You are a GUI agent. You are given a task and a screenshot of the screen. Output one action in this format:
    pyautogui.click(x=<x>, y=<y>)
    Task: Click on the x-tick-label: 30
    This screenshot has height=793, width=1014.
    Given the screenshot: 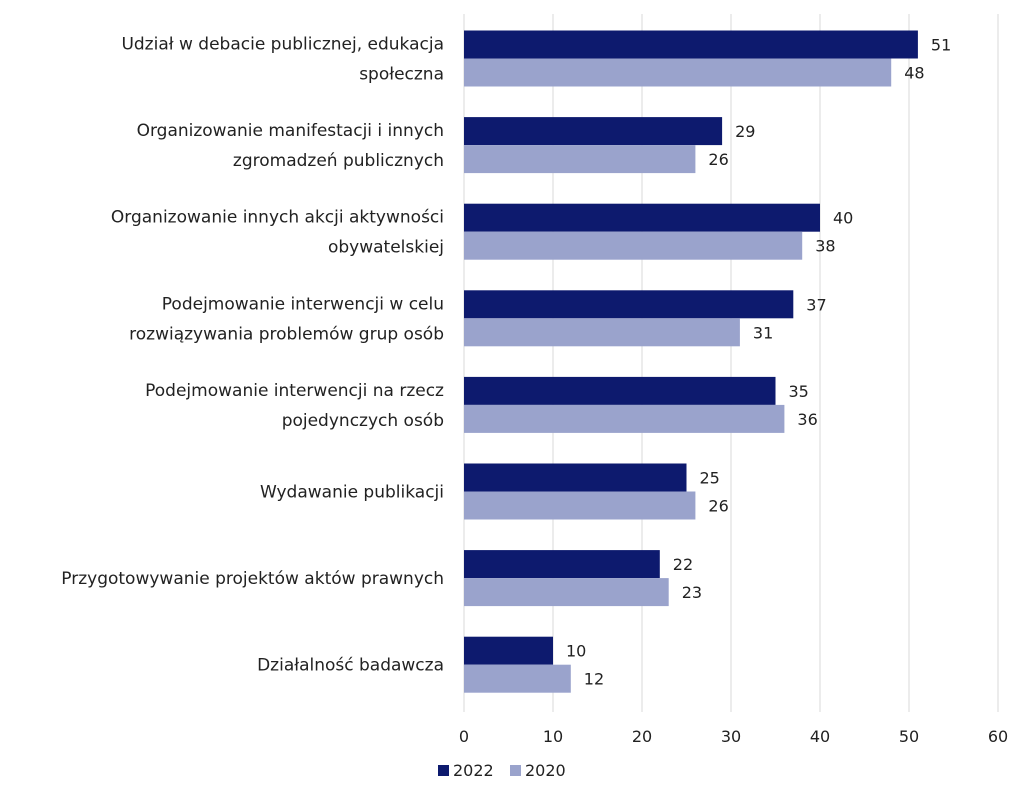 What is the action you would take?
    pyautogui.click(x=731, y=736)
    